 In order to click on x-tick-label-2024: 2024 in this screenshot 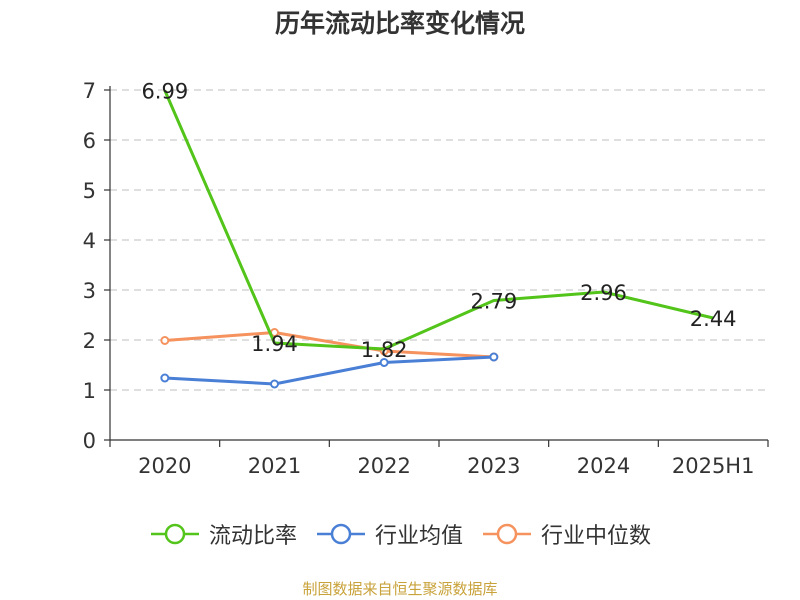, I will do `click(603, 466)`.